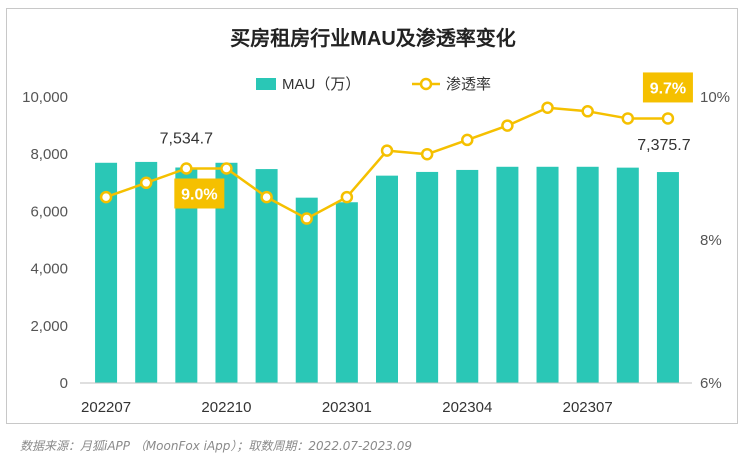 This screenshot has height=468, width=747. Describe the element at coordinates (106, 407) in the screenshot. I see `x-tick-label: 202207` at that location.